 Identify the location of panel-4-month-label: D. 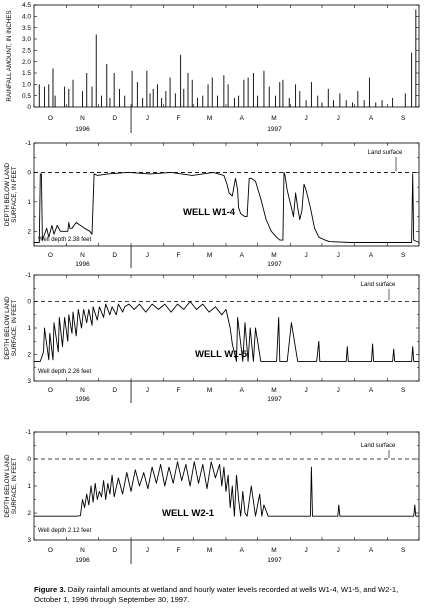
(114, 550).